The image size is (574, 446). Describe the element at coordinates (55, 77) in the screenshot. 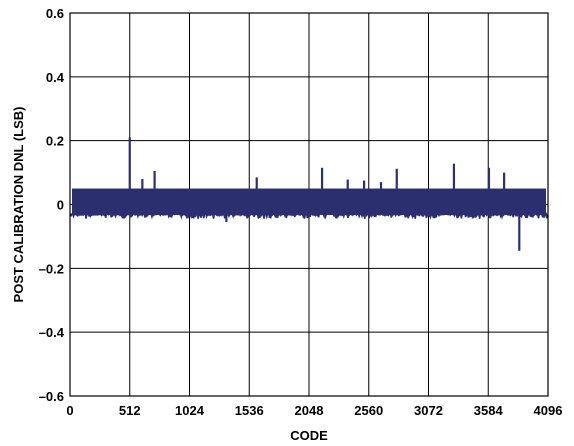

I see `y-tick-label: 0.4` at that location.